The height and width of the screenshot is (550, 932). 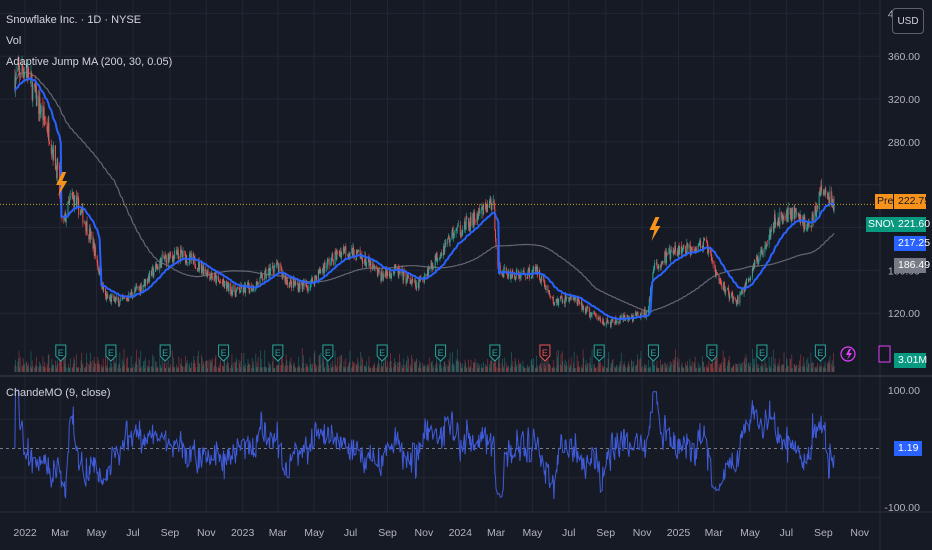 I want to click on osc-legend: ChandeMO (9, close), so click(x=58, y=393).